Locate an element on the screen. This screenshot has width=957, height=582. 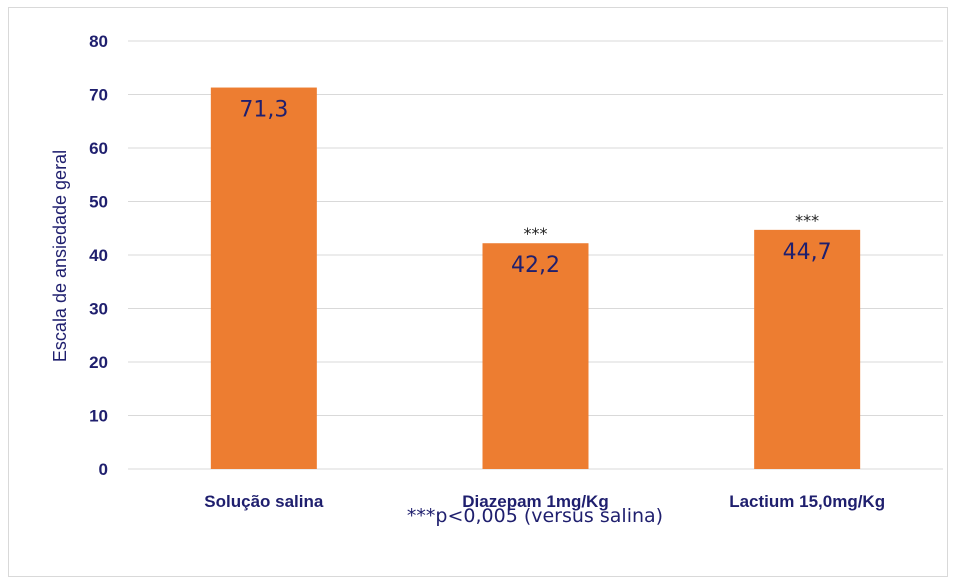
y-tick-label: 50 is located at coordinates (98, 202).